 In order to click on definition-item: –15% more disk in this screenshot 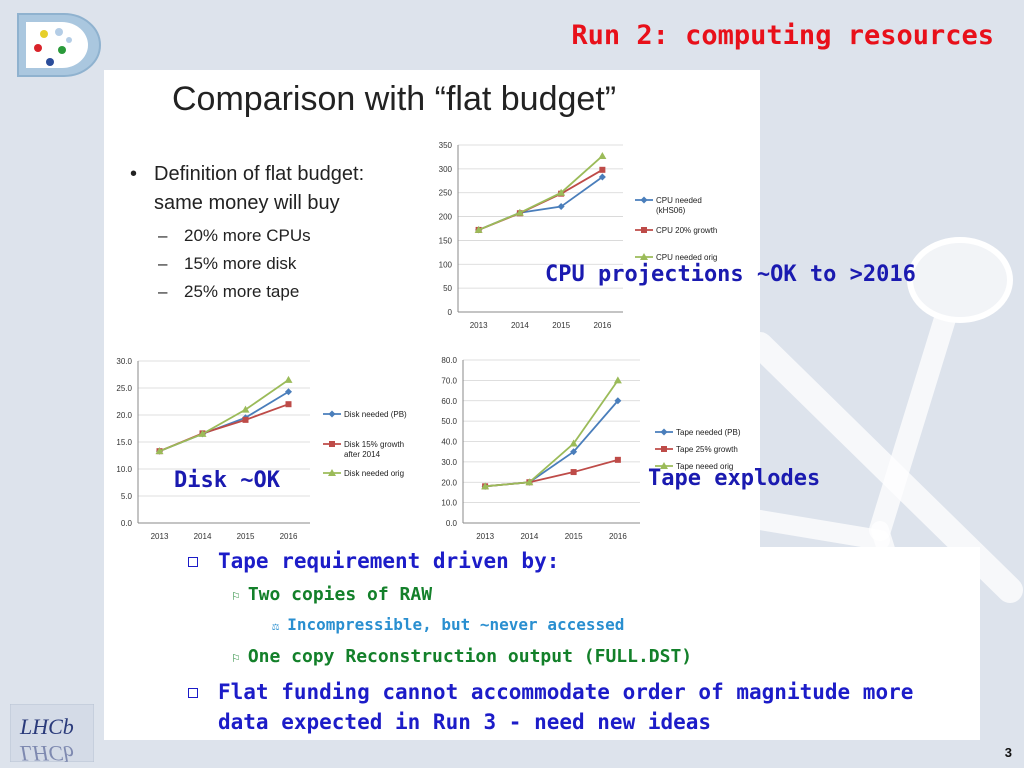, I will do `click(288, 264)`.